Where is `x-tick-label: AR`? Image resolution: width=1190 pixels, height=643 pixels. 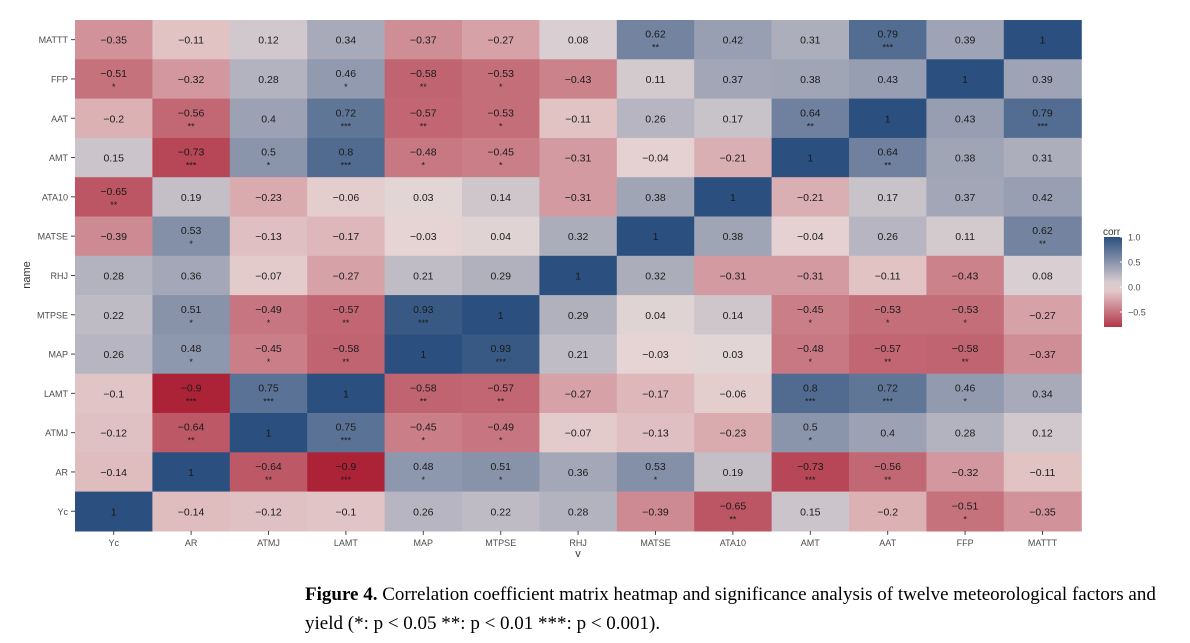
x-tick-label: AR is located at coordinates (191, 543).